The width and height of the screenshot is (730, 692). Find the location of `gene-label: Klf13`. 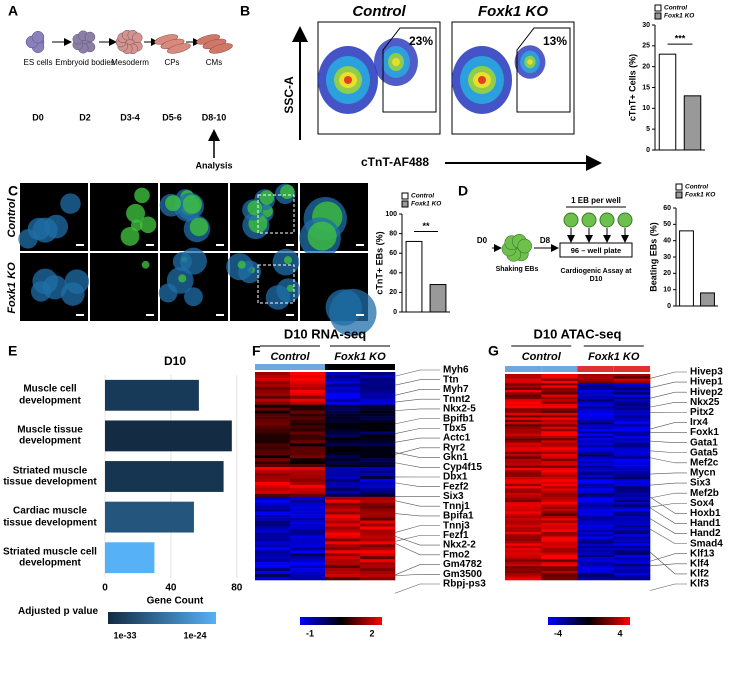

gene-label: Klf13 is located at coordinates (702, 553).